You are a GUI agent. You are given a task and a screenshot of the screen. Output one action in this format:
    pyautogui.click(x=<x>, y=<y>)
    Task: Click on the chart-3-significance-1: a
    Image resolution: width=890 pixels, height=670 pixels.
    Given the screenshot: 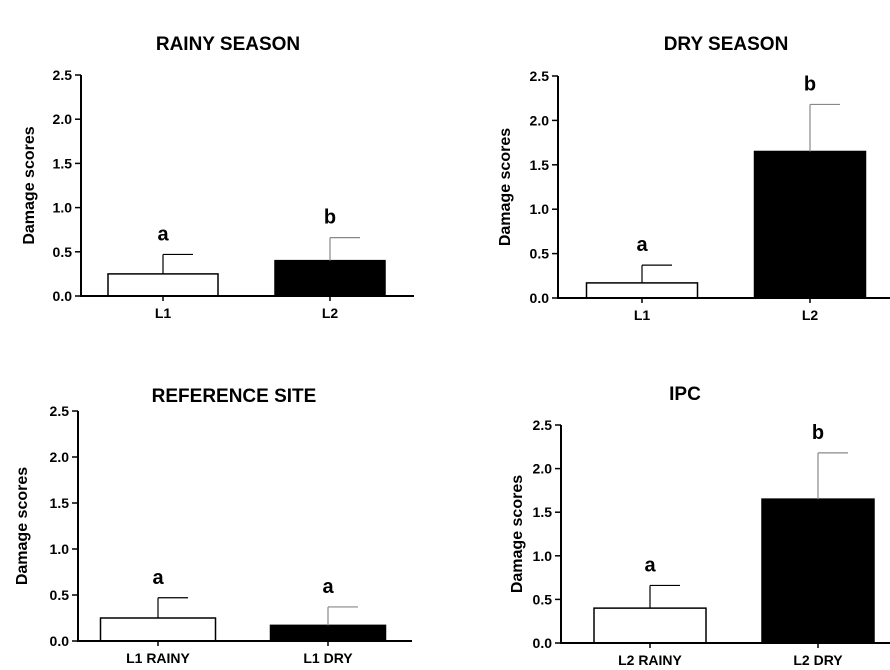 What is the action you would take?
    pyautogui.click(x=158, y=578)
    